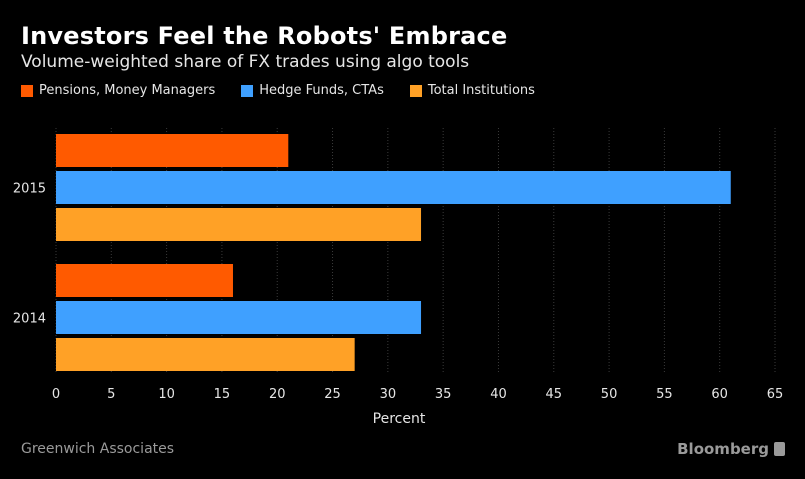 The image size is (805, 479). I want to click on x-tick-label: 25, so click(332, 394).